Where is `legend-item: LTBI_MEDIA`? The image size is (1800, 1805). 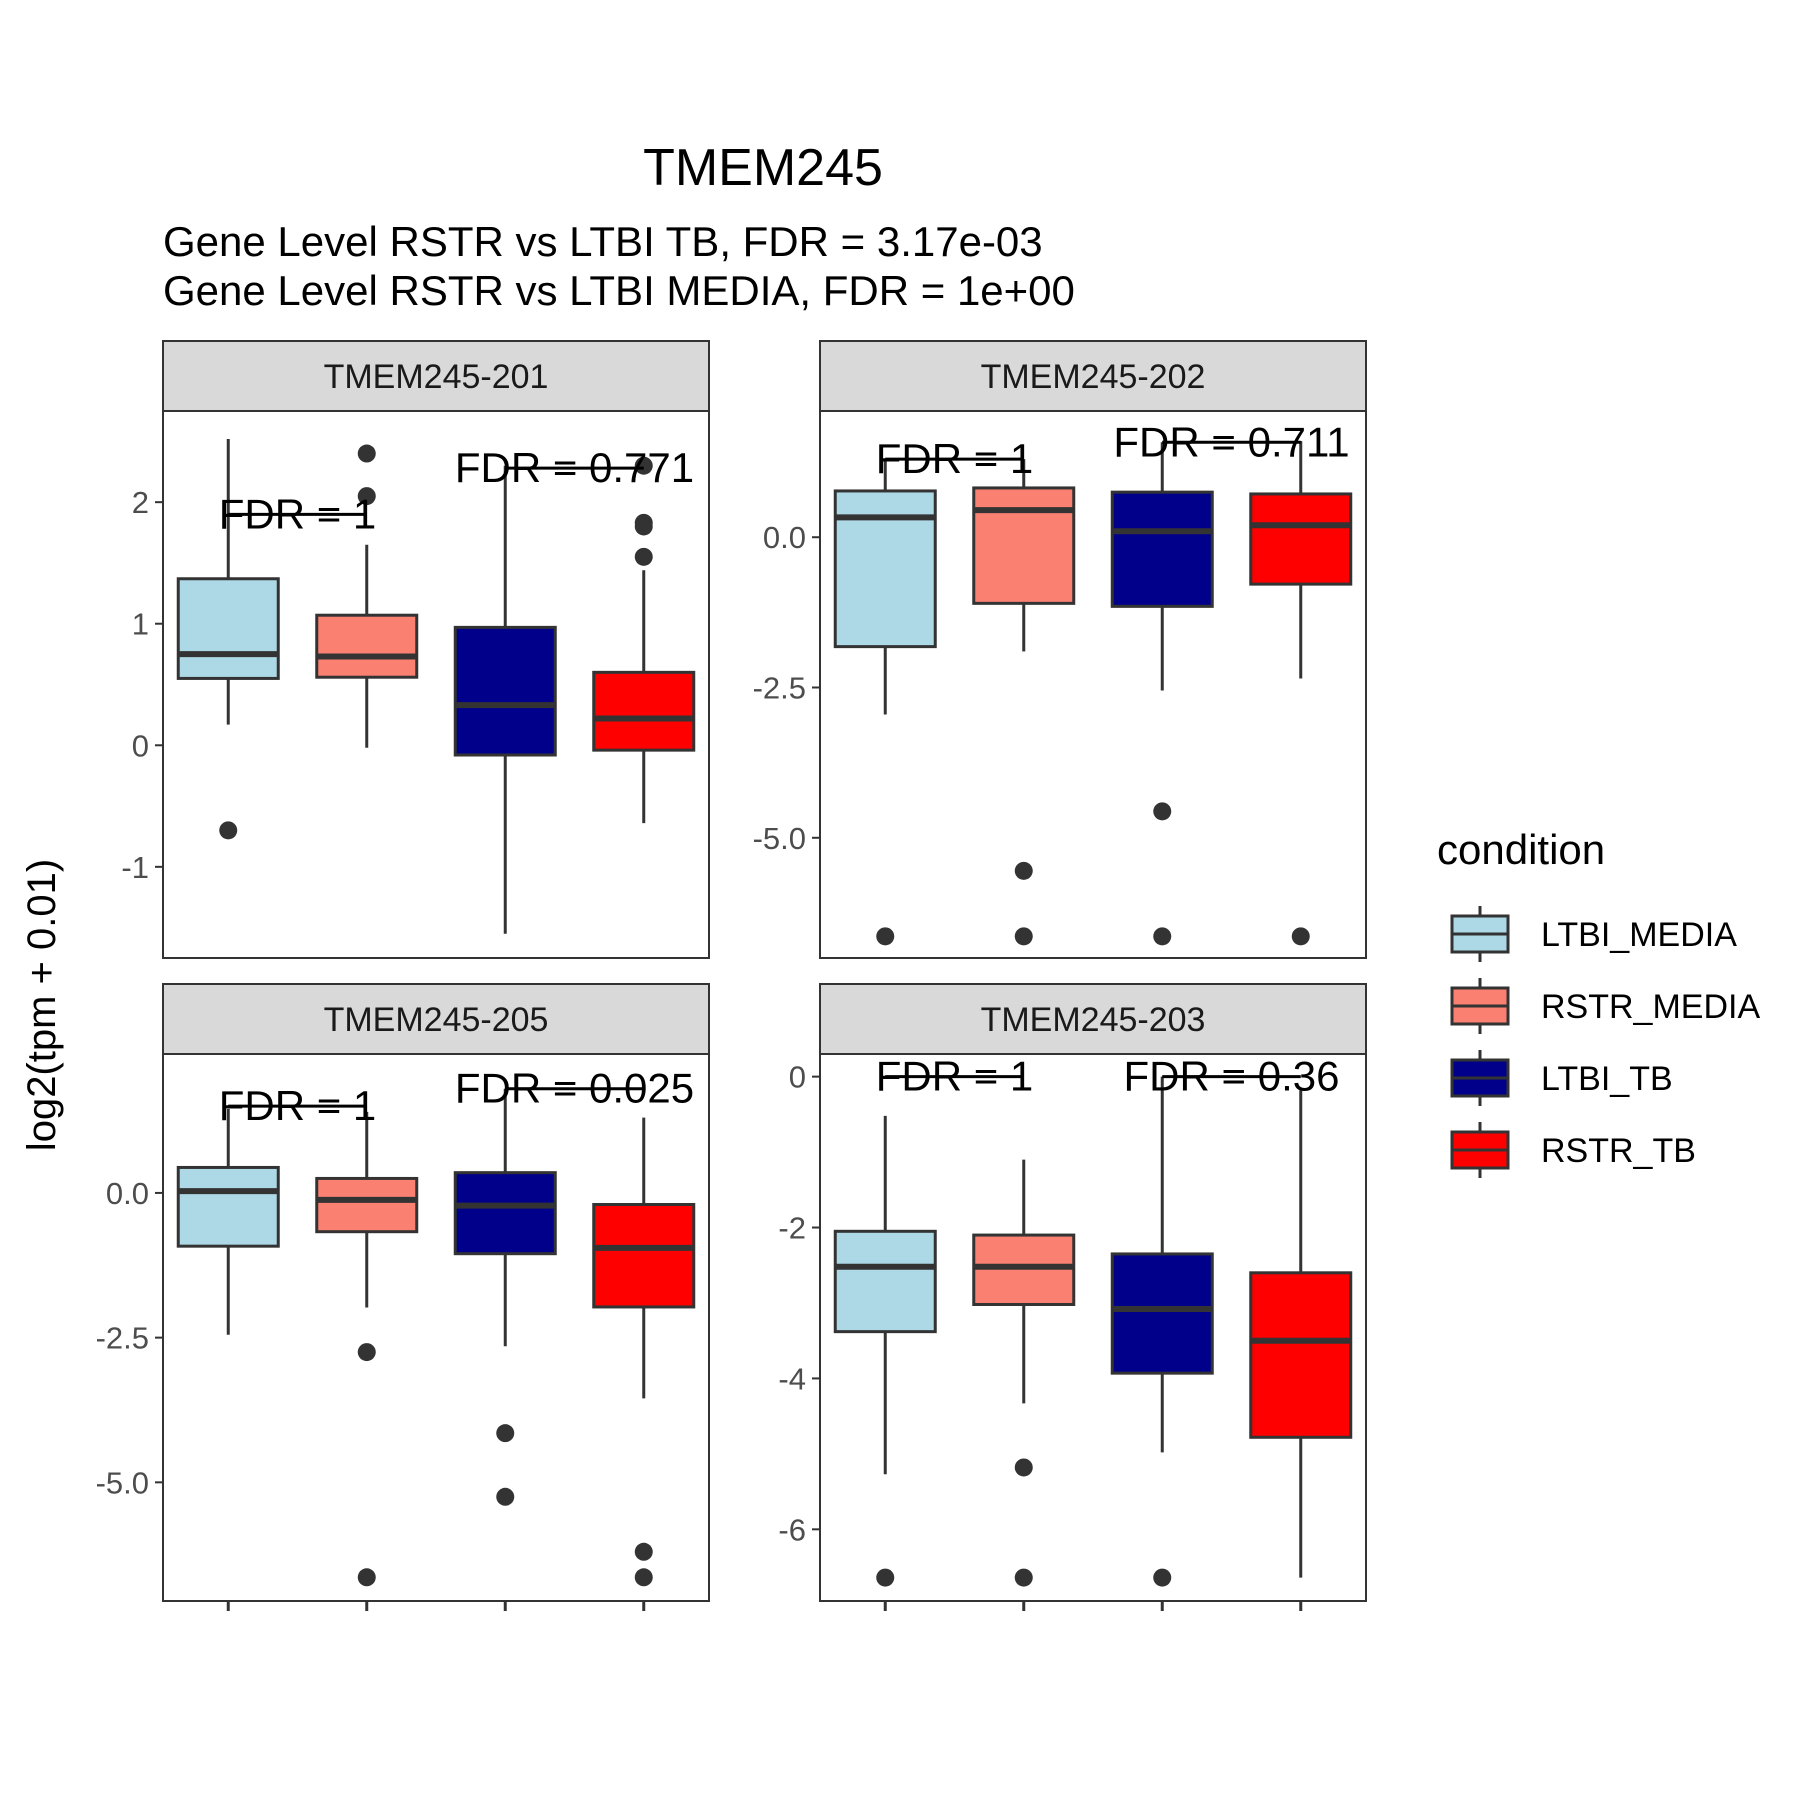 legend-item: LTBI_MEDIA is located at coordinates (1593, 934).